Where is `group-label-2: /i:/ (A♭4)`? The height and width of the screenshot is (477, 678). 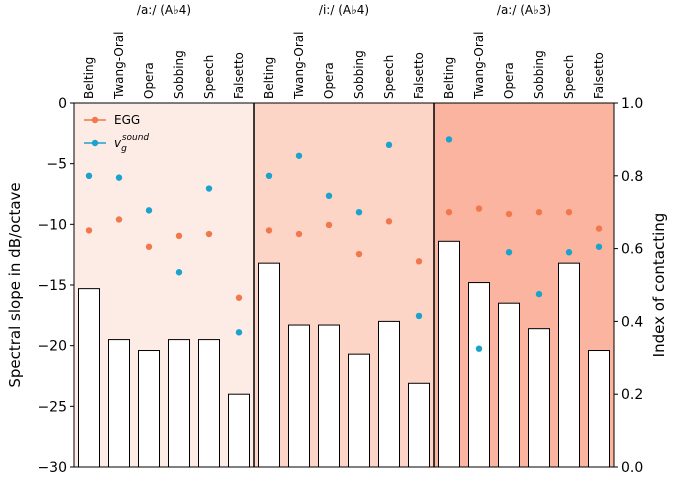 group-label-2: /i:/ (A♭4) is located at coordinates (344, 10).